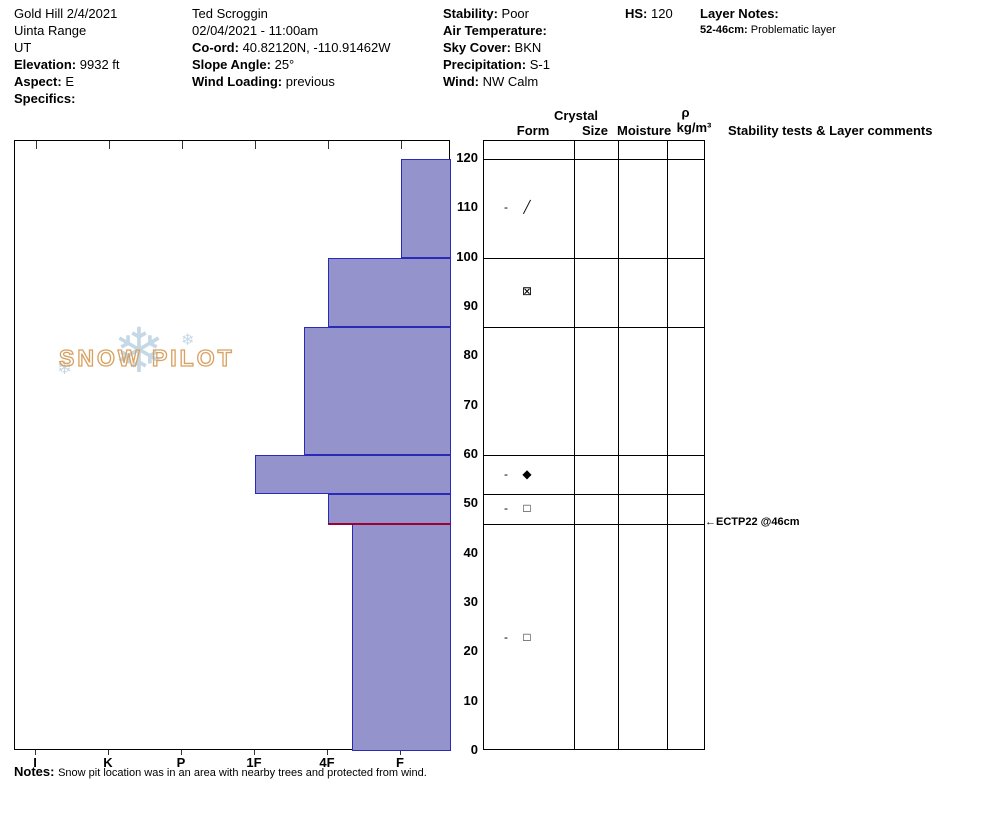  I want to click on sky-cover-label: Sky Cover:, so click(477, 47).